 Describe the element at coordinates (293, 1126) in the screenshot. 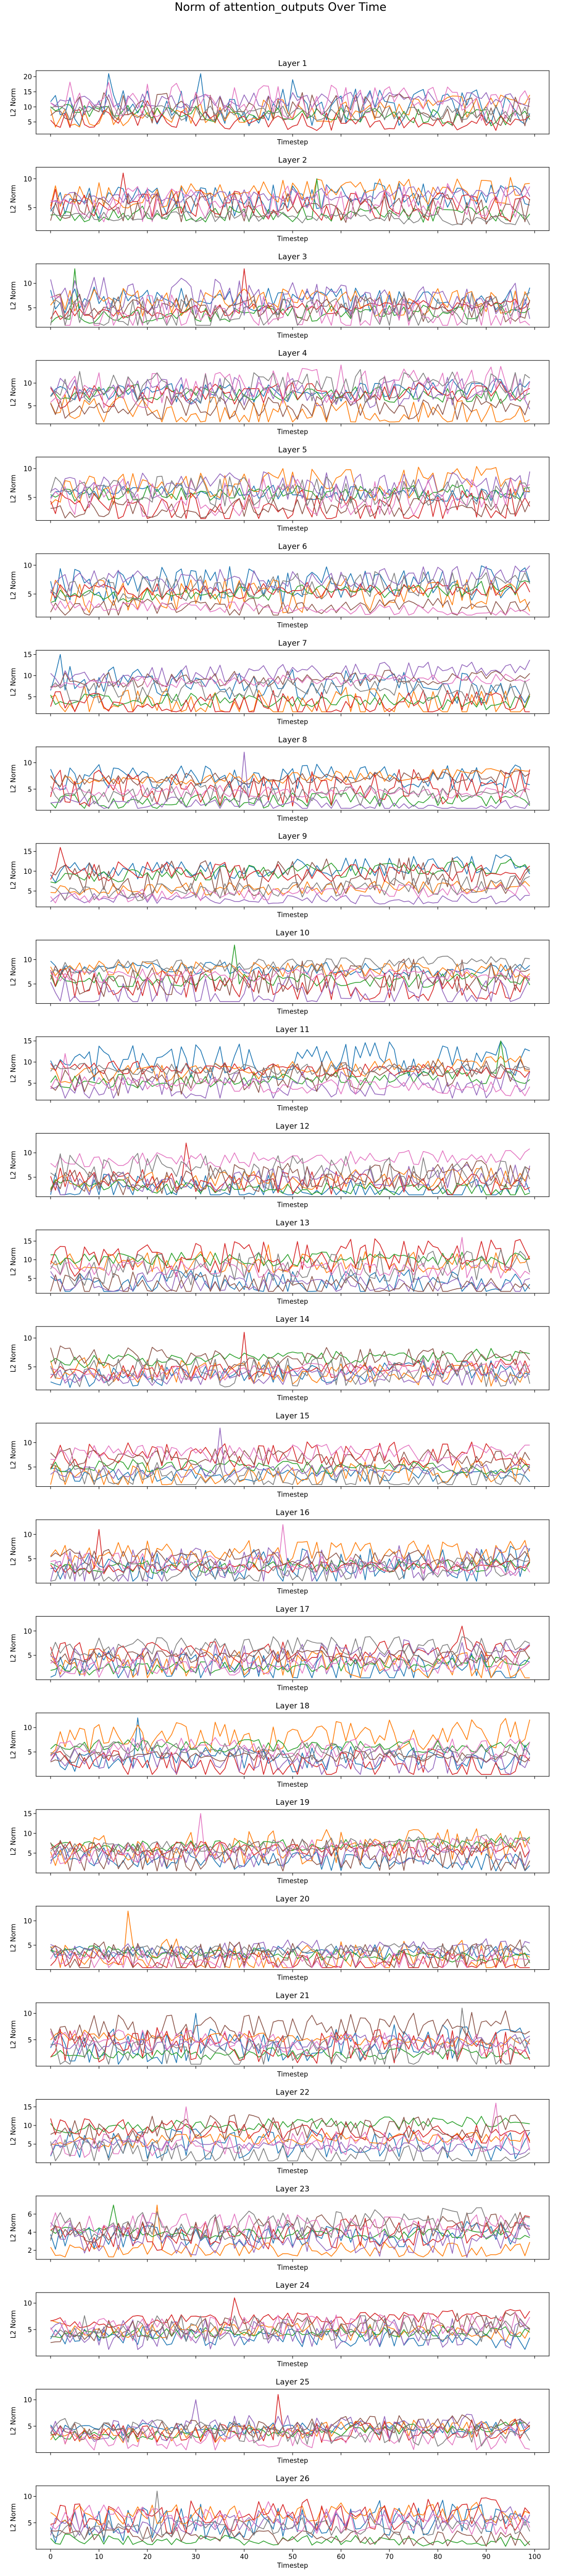

I see `subplot-title: Layer 12` at that location.